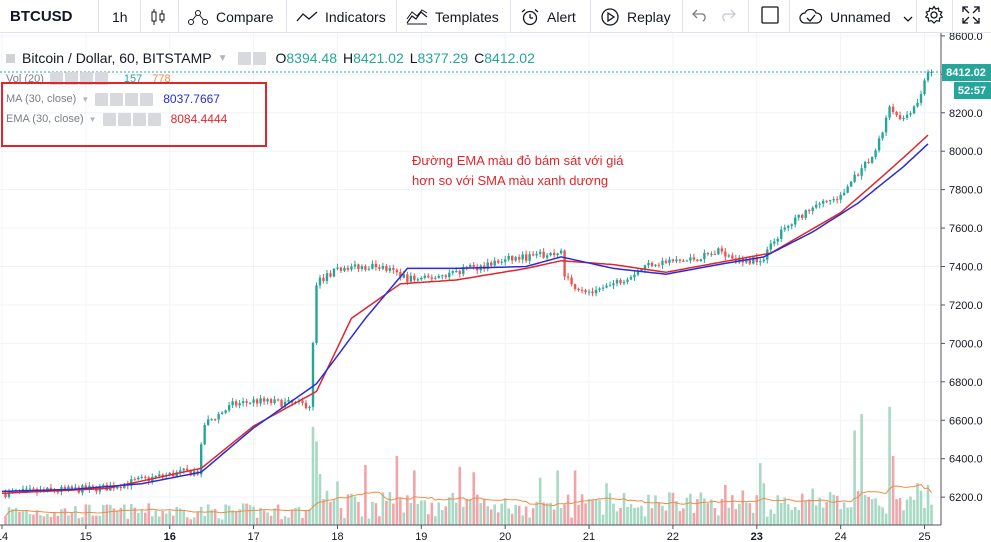  Describe the element at coordinates (230, 16) in the screenshot. I see `compare-button: Compare` at that location.